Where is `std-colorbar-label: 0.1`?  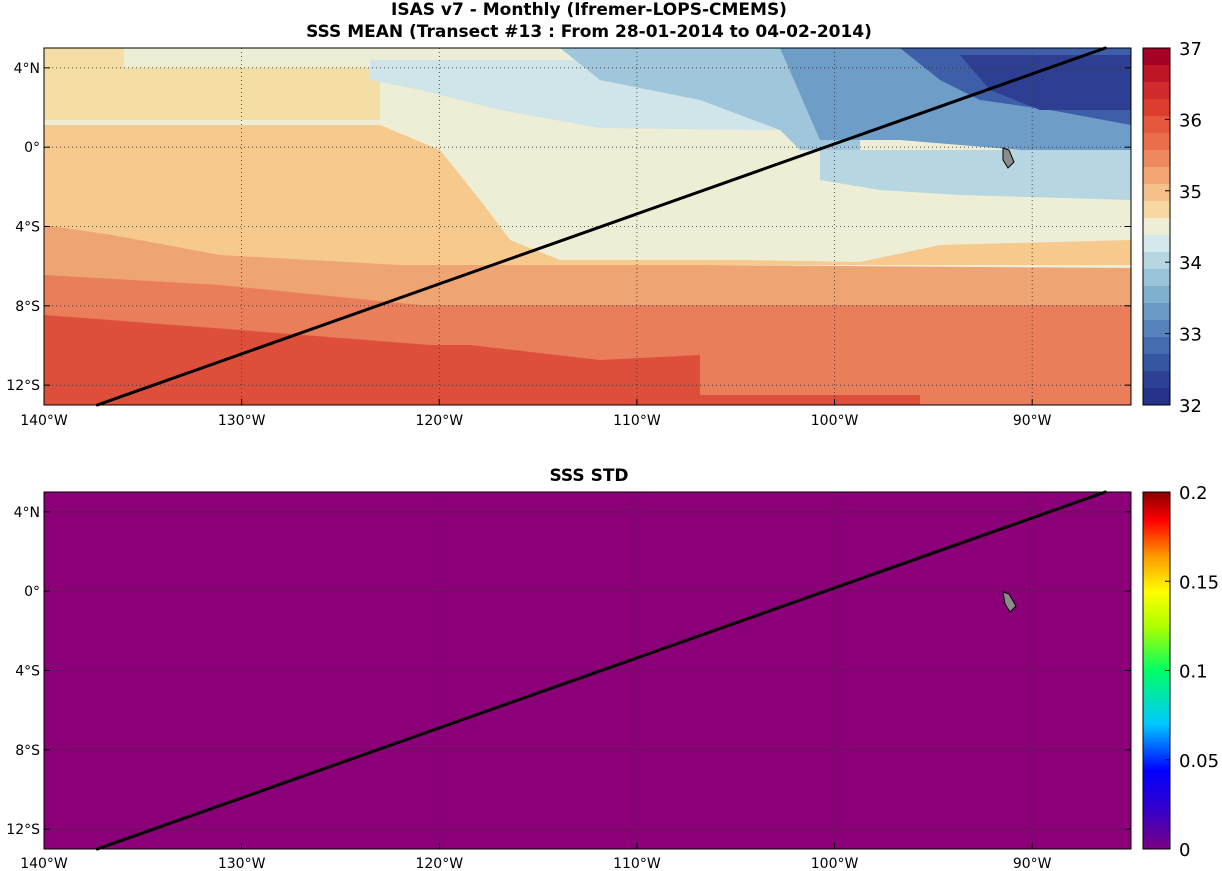 std-colorbar-label: 0.1 is located at coordinates (1193, 672).